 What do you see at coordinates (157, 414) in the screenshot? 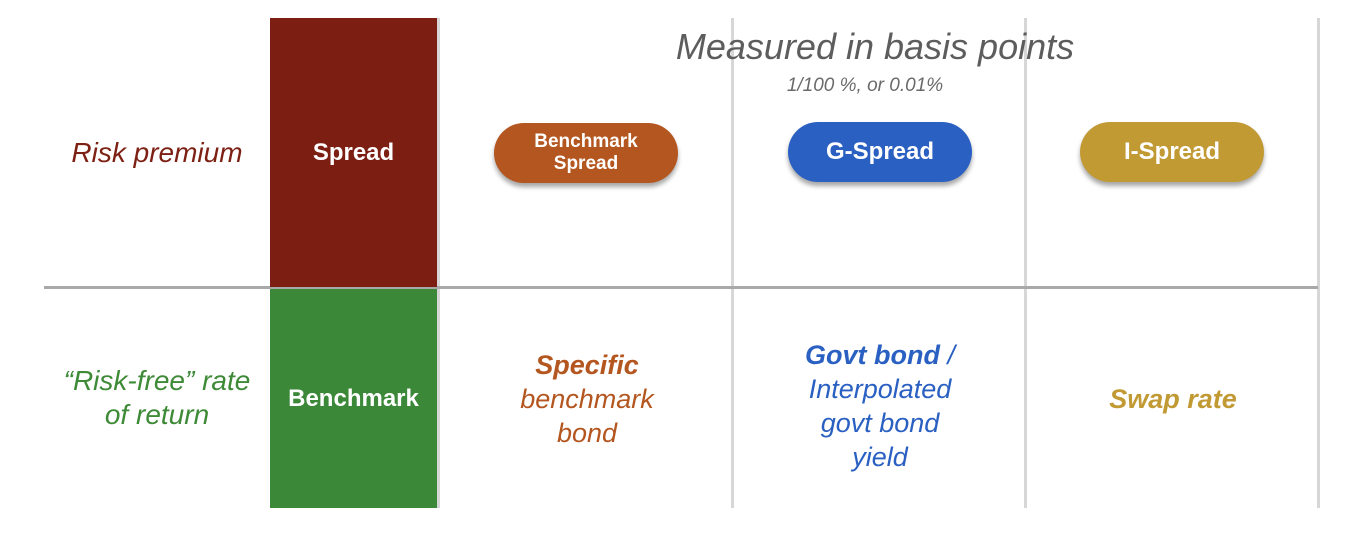
I see `risk-free-label-line2: of return` at bounding box center [157, 414].